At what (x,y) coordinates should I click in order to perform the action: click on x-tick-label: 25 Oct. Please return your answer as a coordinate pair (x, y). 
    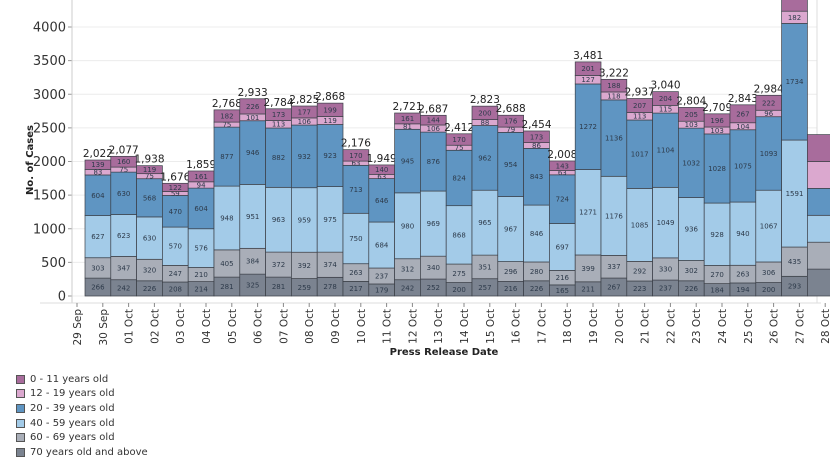
    Looking at the image, I should click on (749, 326).